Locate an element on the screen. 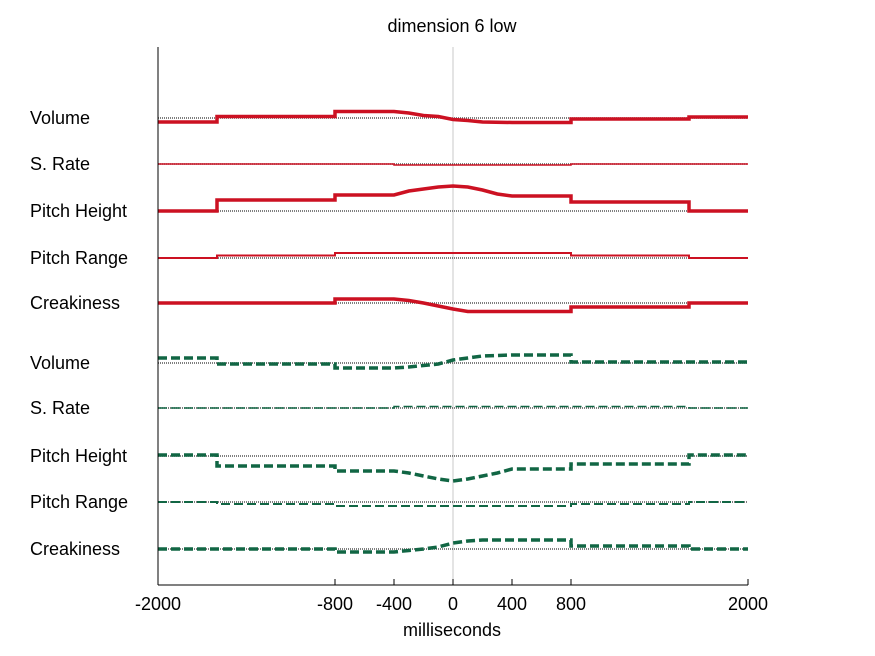  creakiness-lower-label: Creakiness is located at coordinates (75, 549).